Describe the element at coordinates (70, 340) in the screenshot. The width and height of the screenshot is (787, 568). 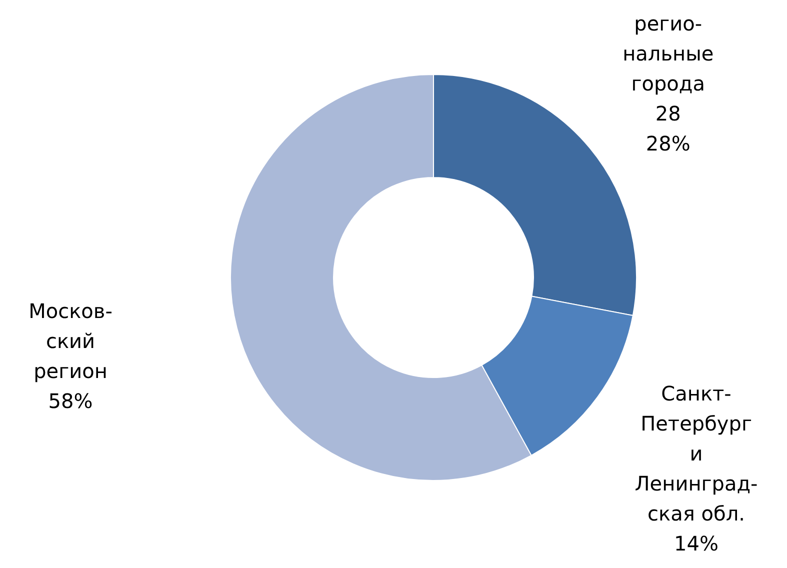
I see `slice-label: Москов- ский регион` at that location.